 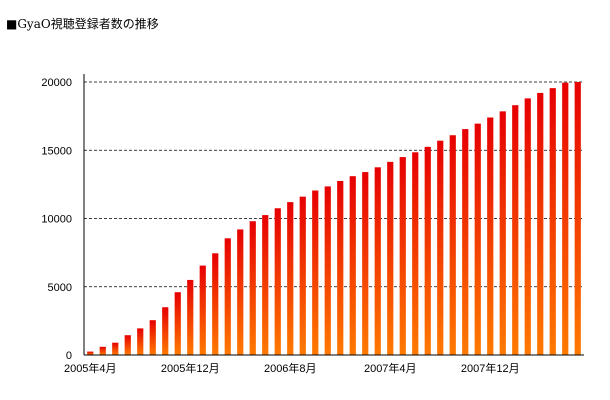 What do you see at coordinates (90, 368) in the screenshot?
I see `x-tick-label: 2005年4月` at bounding box center [90, 368].